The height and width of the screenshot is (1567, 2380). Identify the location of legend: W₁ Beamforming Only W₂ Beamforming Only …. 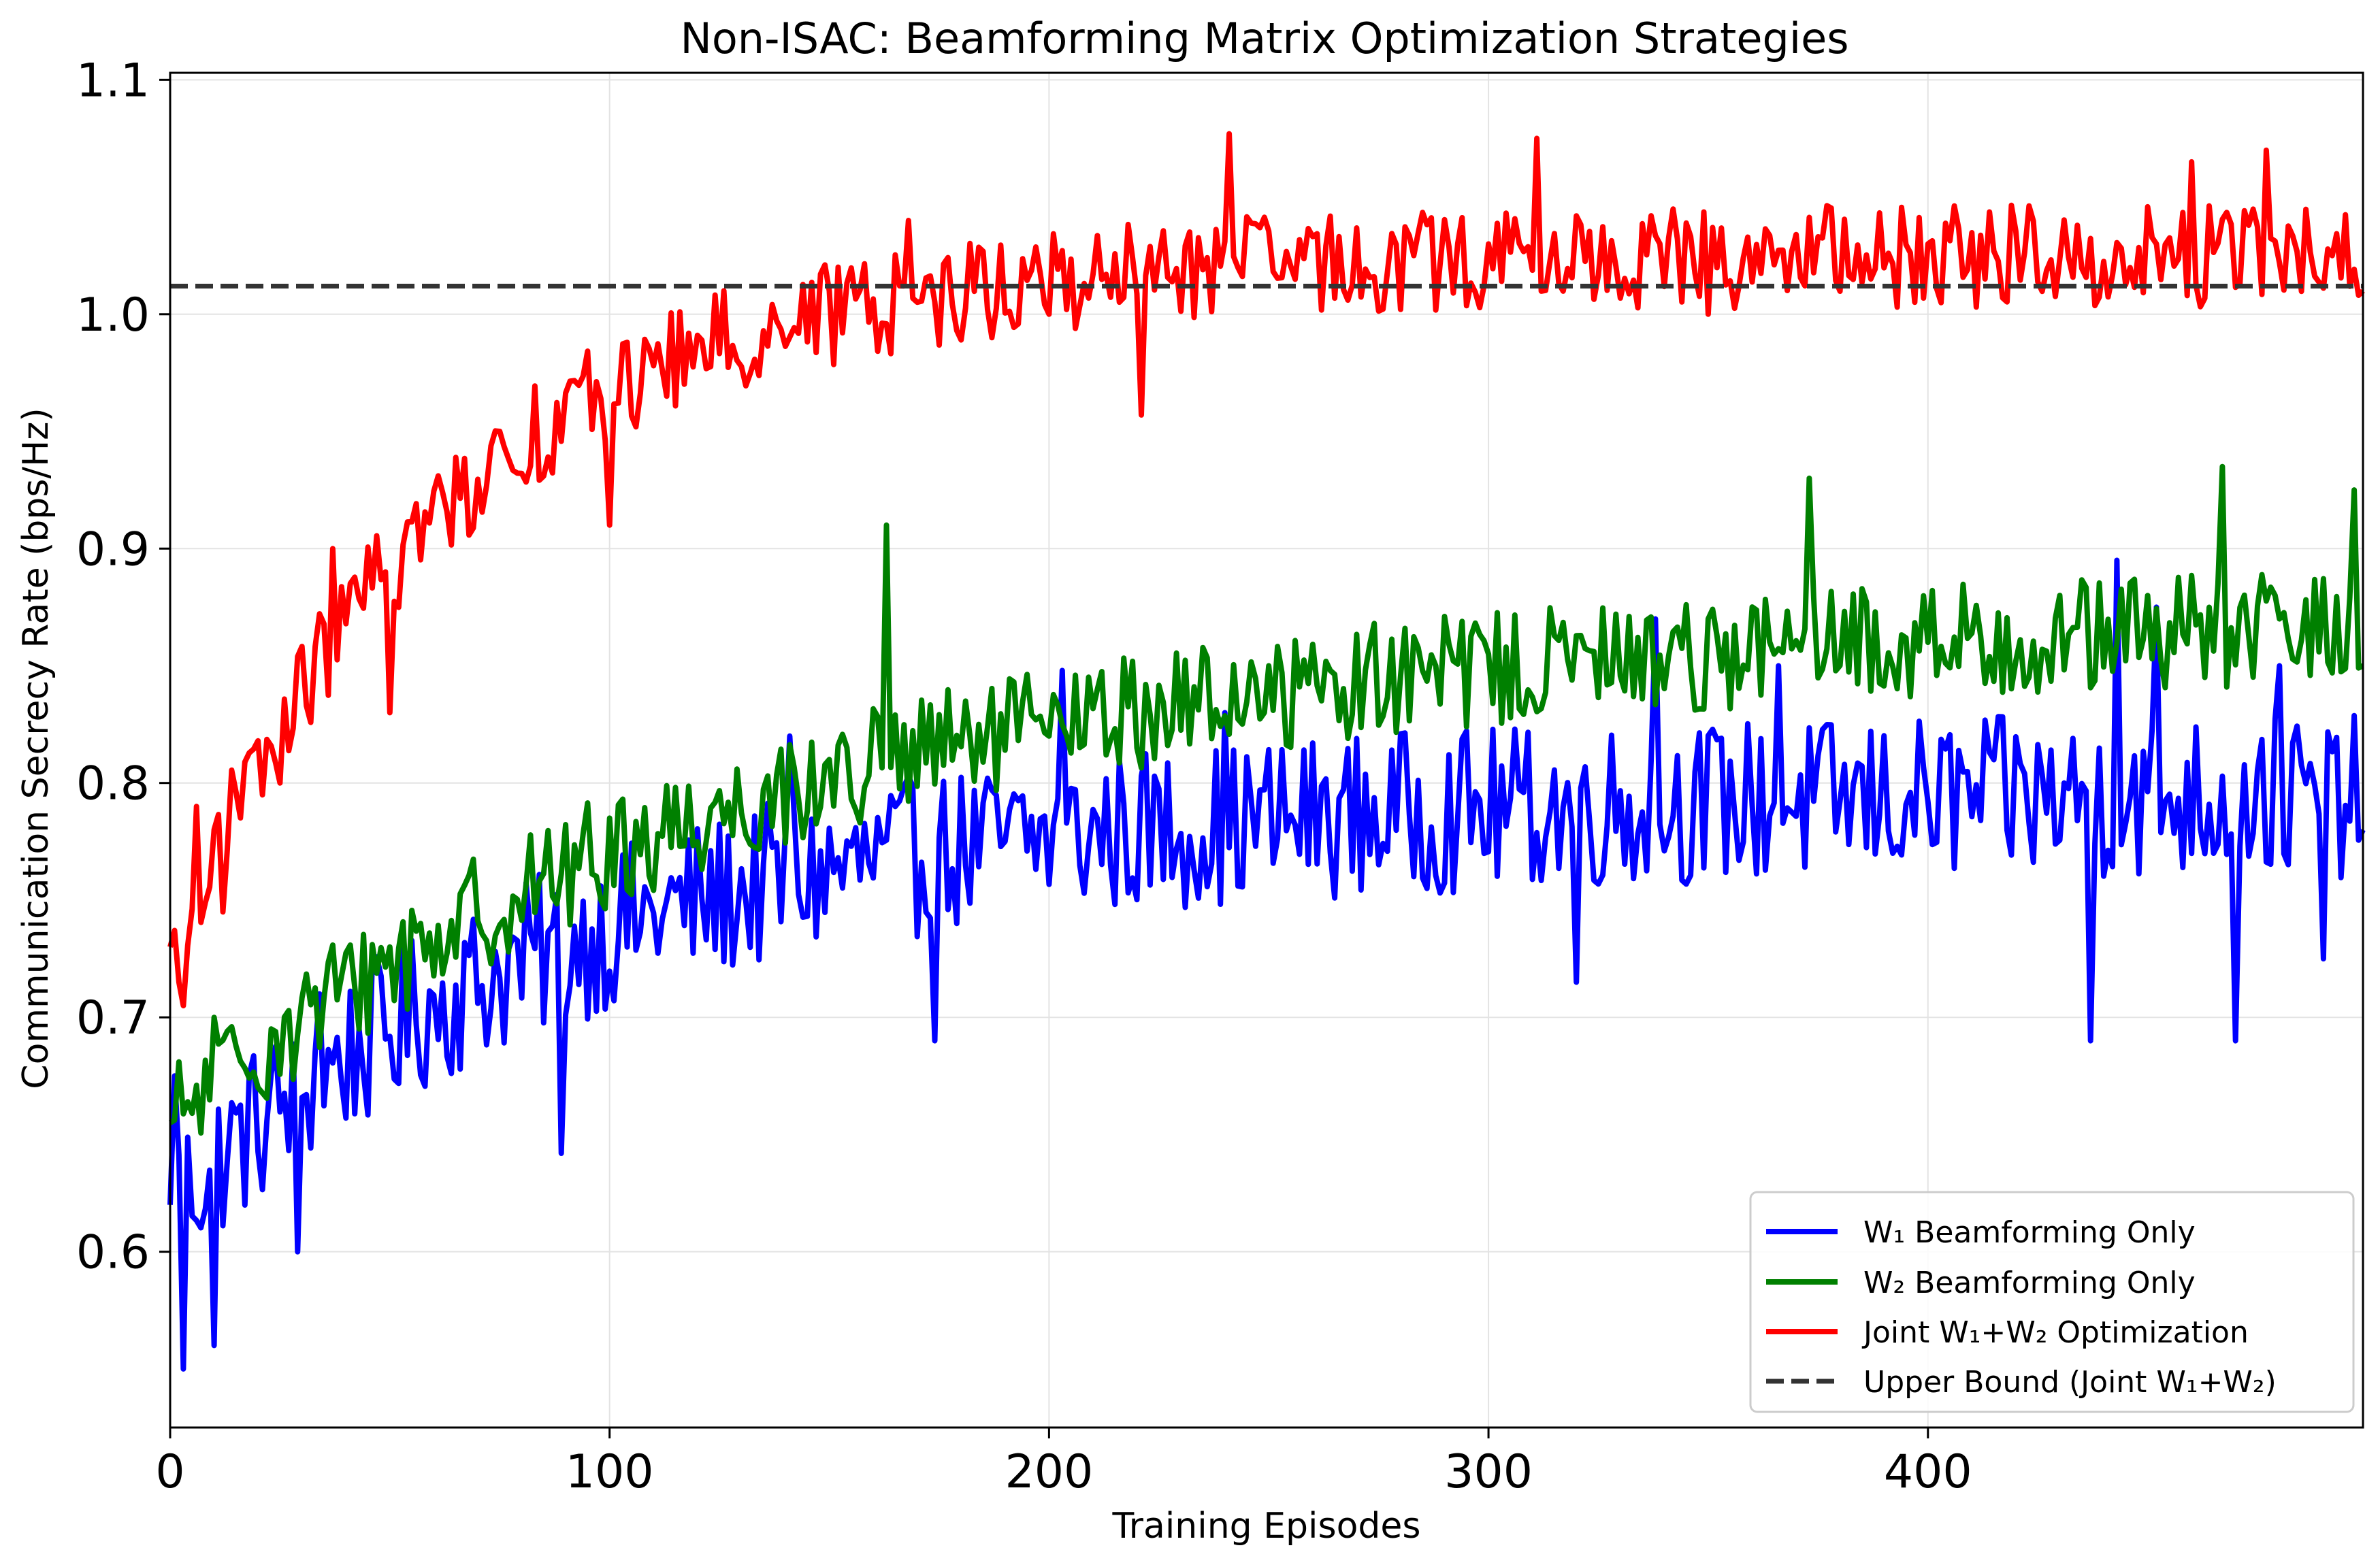
(2052, 1302).